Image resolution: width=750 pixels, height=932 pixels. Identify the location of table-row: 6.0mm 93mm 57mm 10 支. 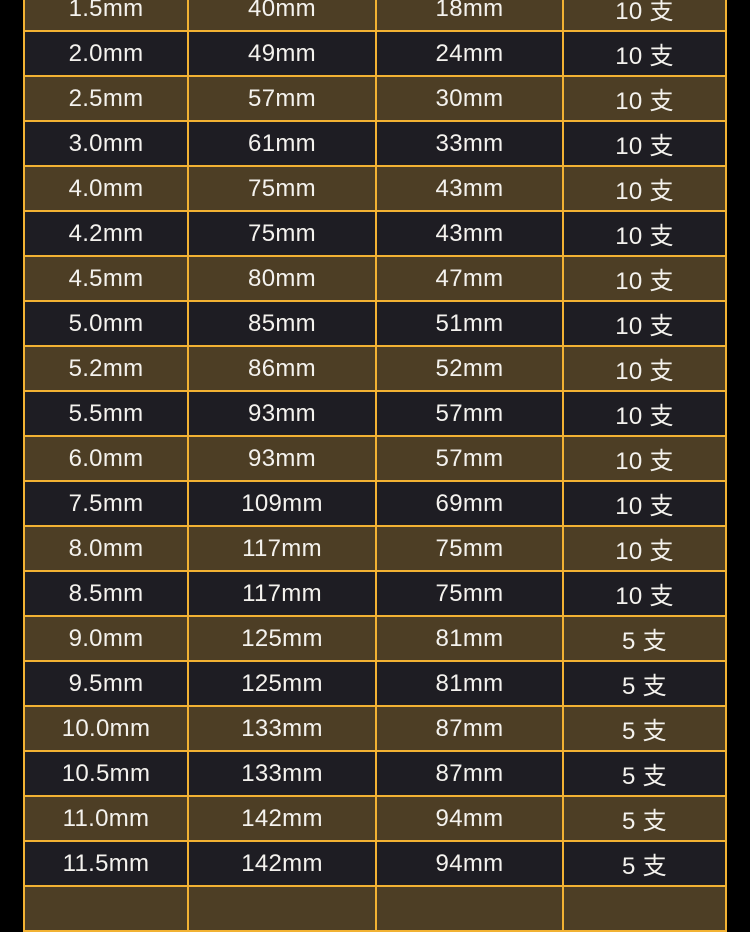
(375, 459).